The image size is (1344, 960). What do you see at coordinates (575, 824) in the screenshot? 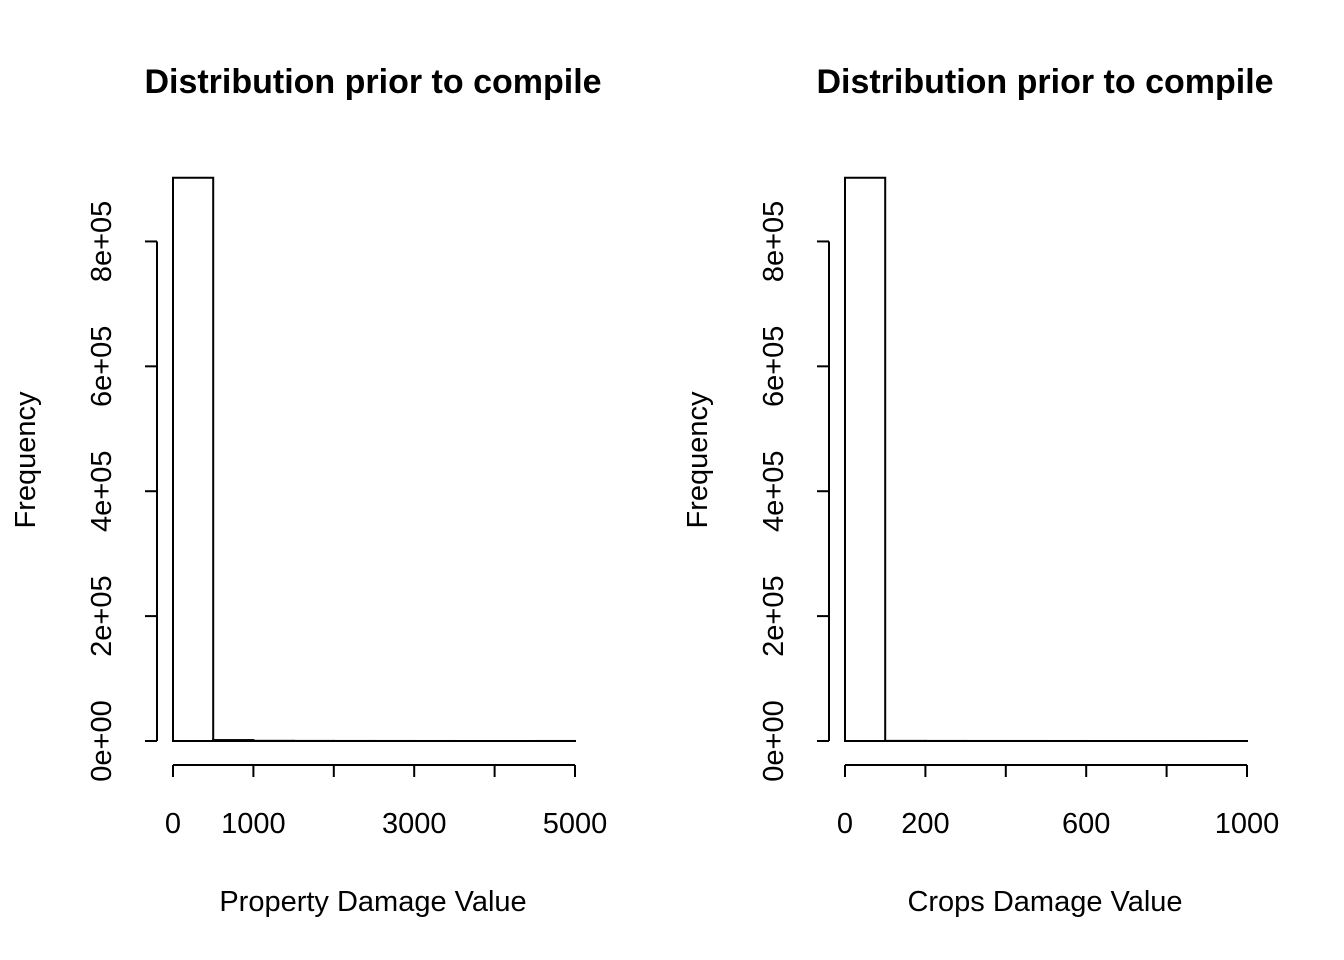
I see `x-tick-label: 5000` at bounding box center [575, 824].